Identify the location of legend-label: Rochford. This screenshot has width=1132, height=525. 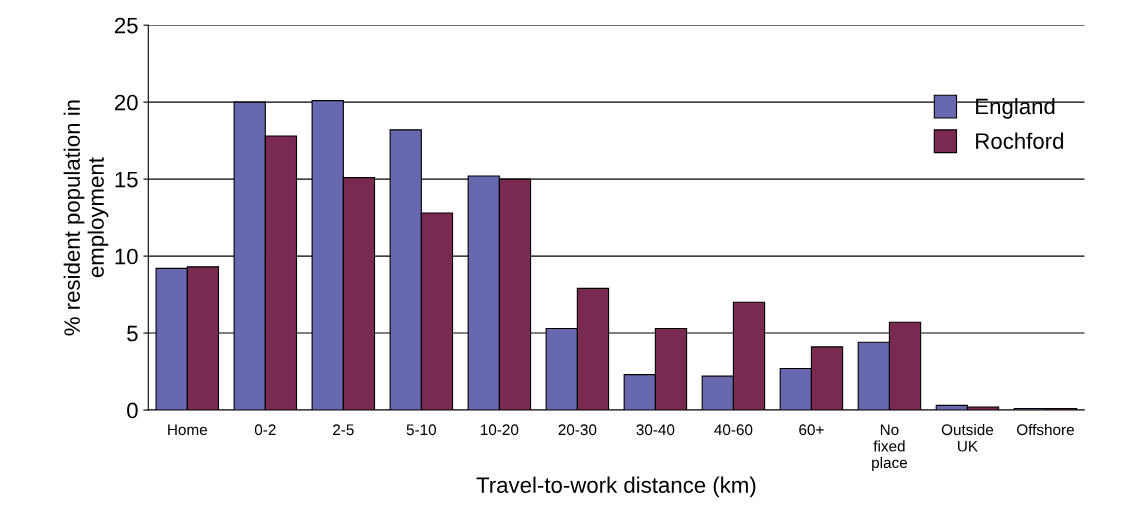
(1020, 140).